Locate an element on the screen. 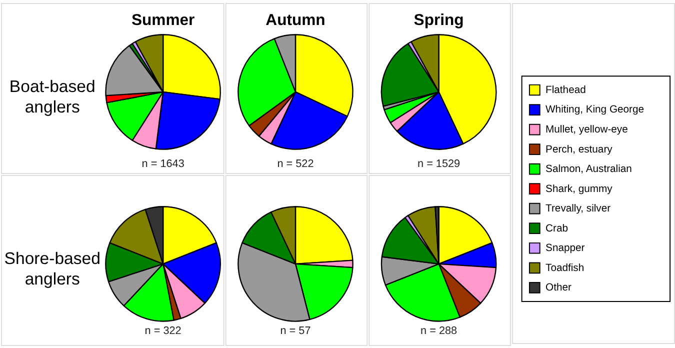 This screenshot has height=348, width=675. legend-label: Salmon, Australian is located at coordinates (589, 170).